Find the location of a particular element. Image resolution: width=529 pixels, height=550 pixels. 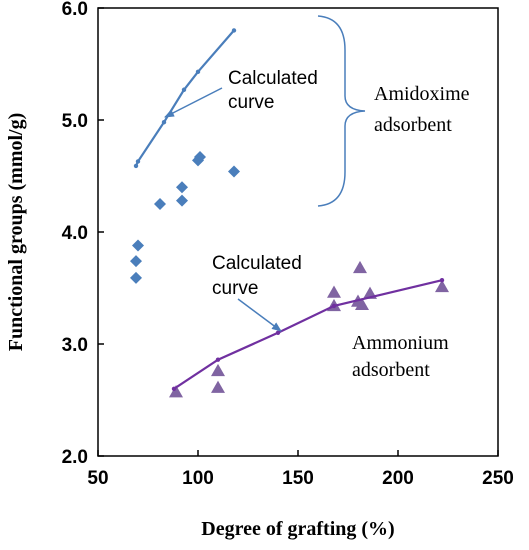

calc-curve-2-label-line2: curve is located at coordinates (235, 288).